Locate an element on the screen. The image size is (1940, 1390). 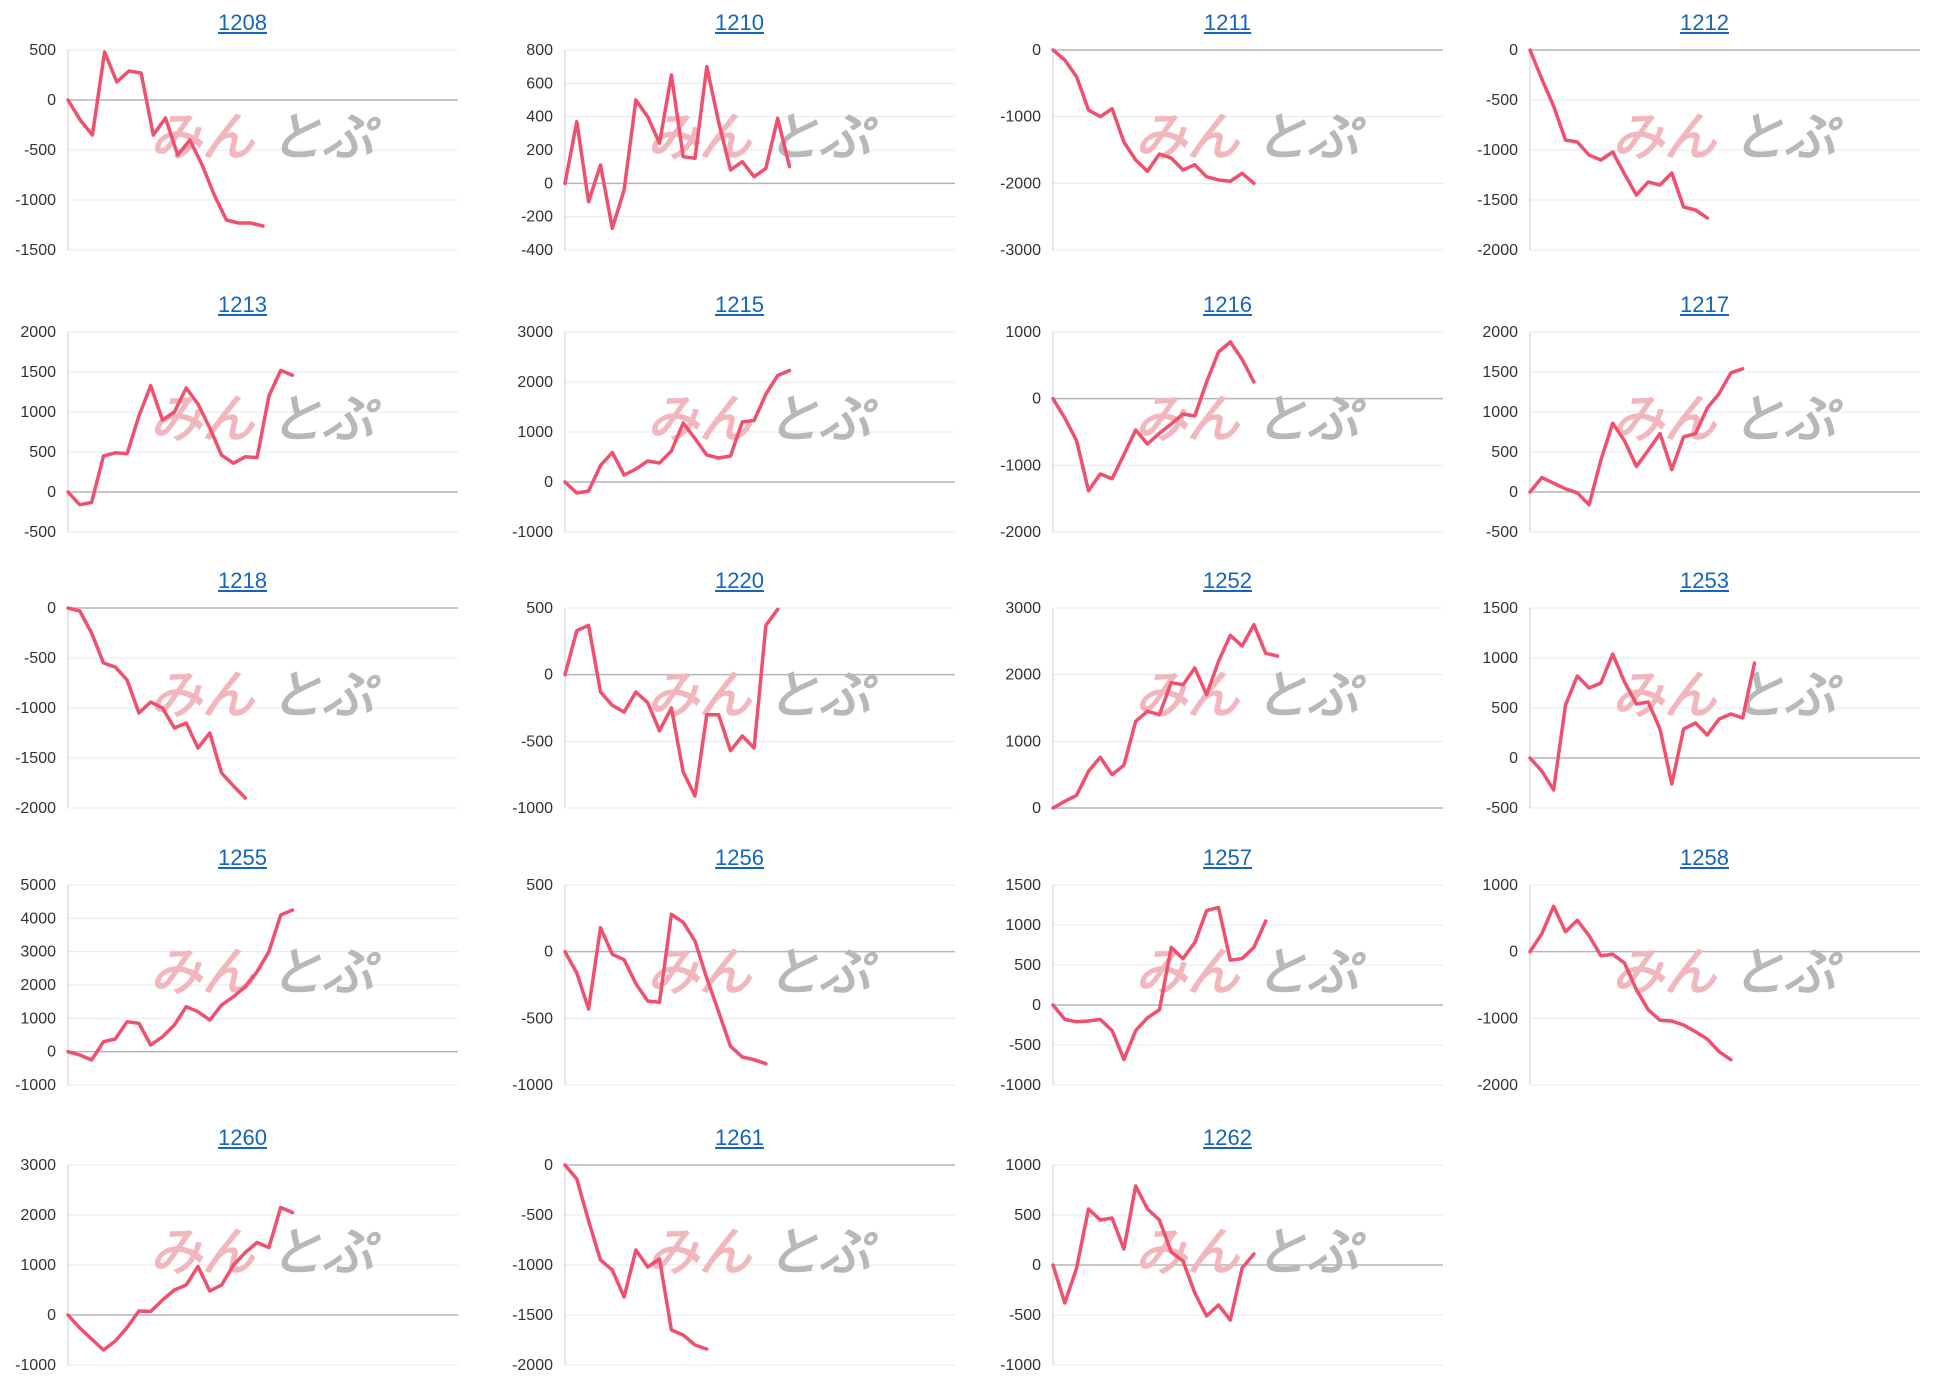
chart-title-link: 1213 is located at coordinates (242, 304).